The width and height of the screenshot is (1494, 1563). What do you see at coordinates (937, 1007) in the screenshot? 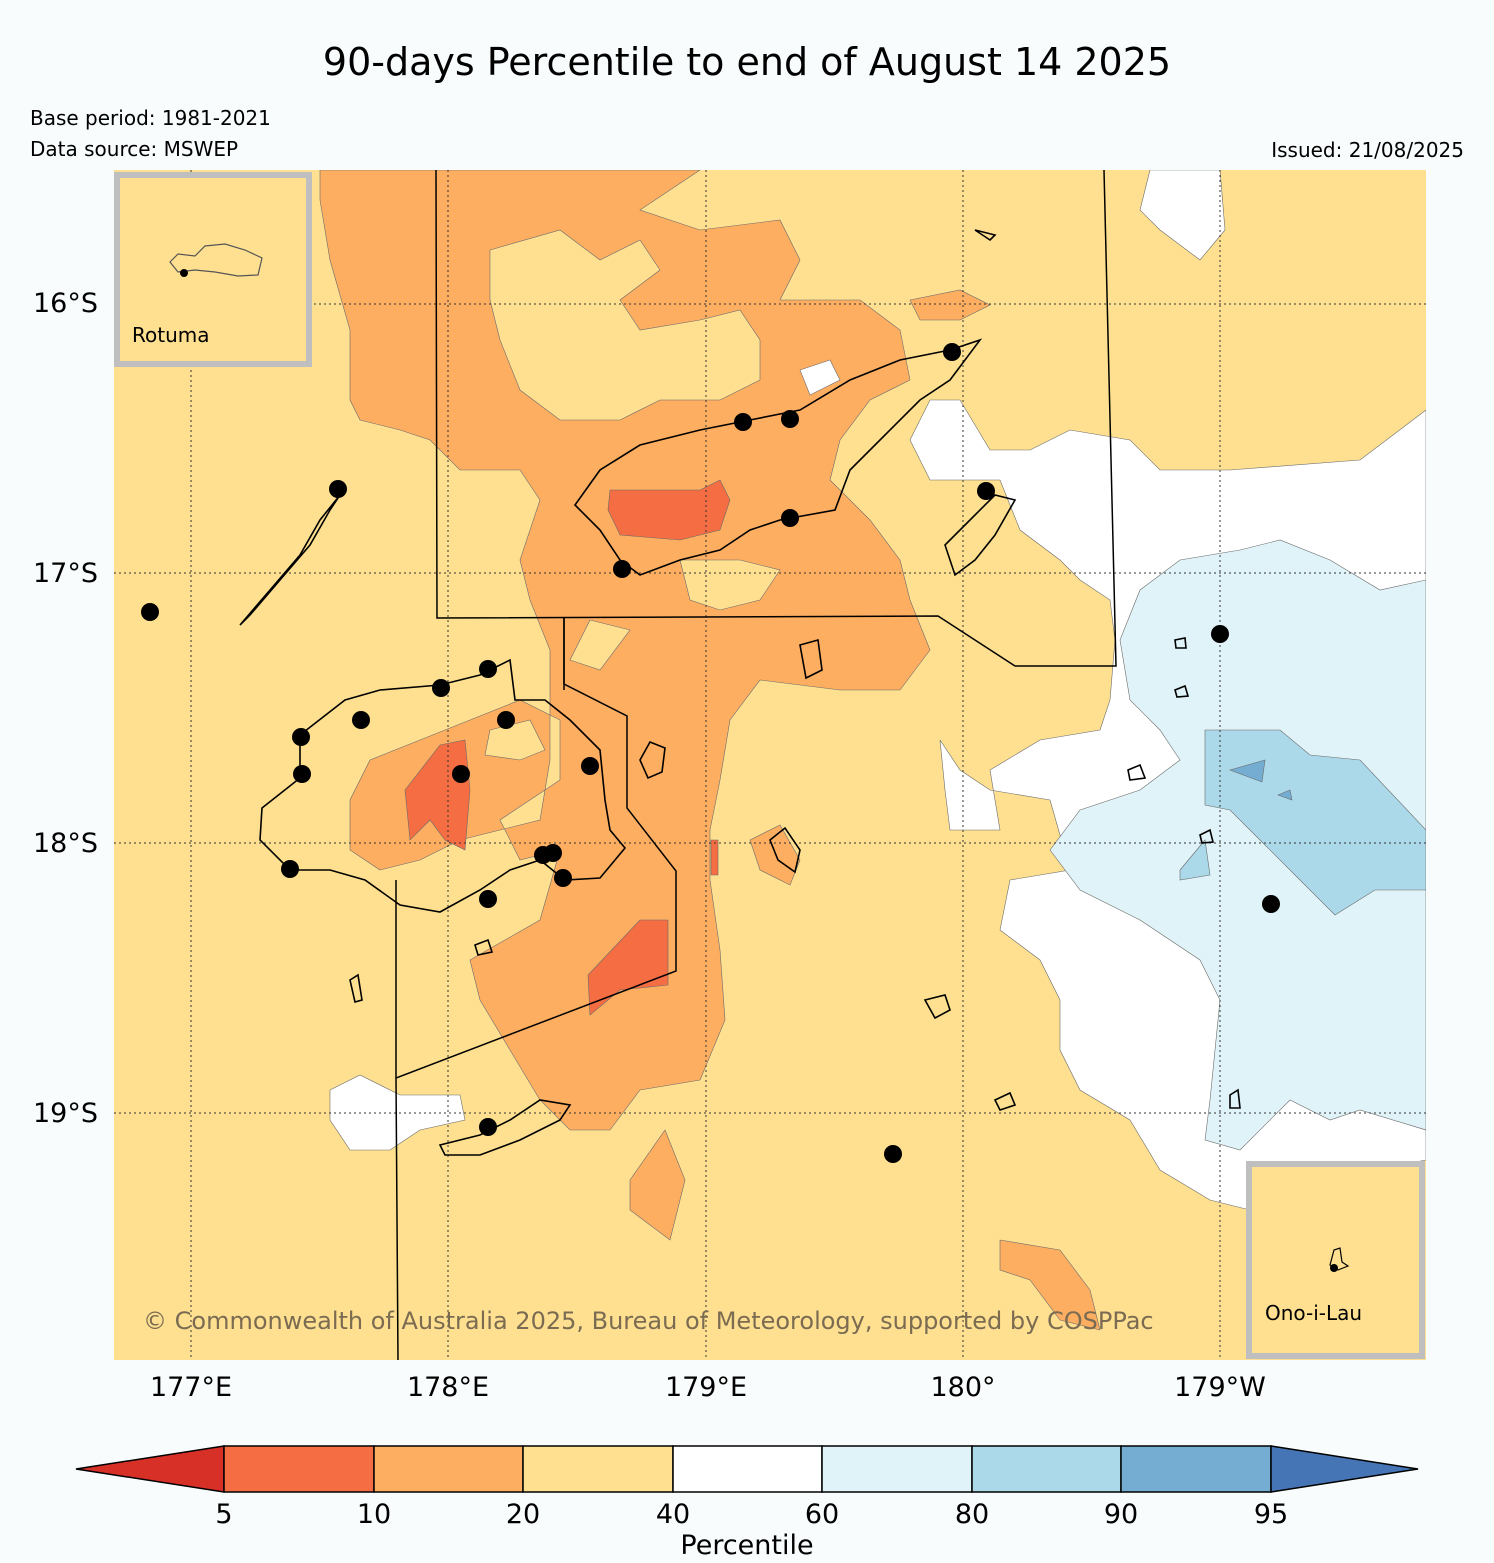
I see `island-moala` at bounding box center [937, 1007].